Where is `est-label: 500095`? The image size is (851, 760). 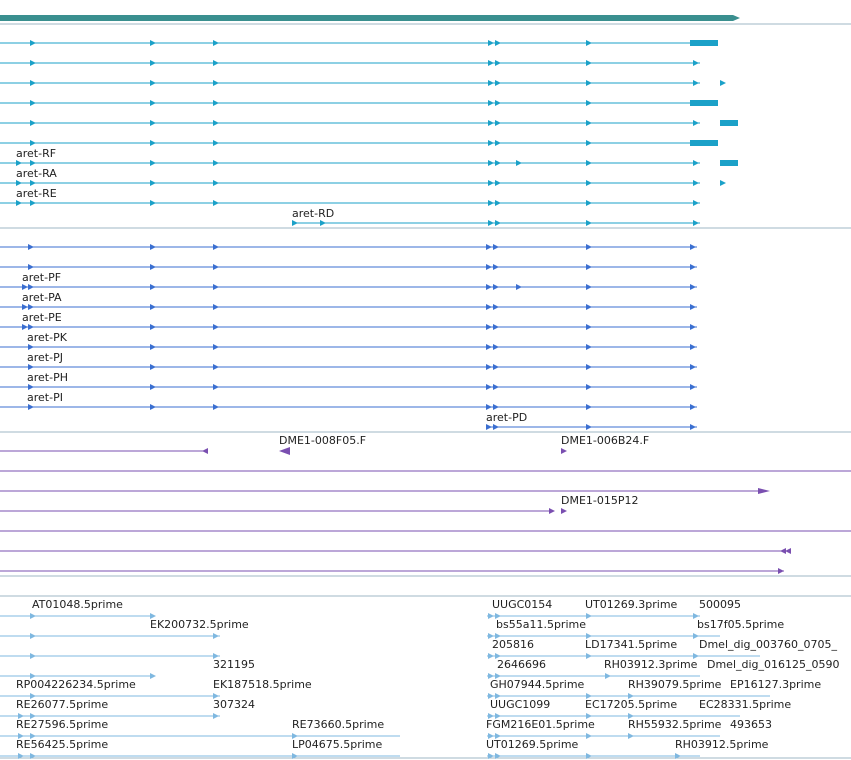 est-label: 500095 is located at coordinates (720, 604).